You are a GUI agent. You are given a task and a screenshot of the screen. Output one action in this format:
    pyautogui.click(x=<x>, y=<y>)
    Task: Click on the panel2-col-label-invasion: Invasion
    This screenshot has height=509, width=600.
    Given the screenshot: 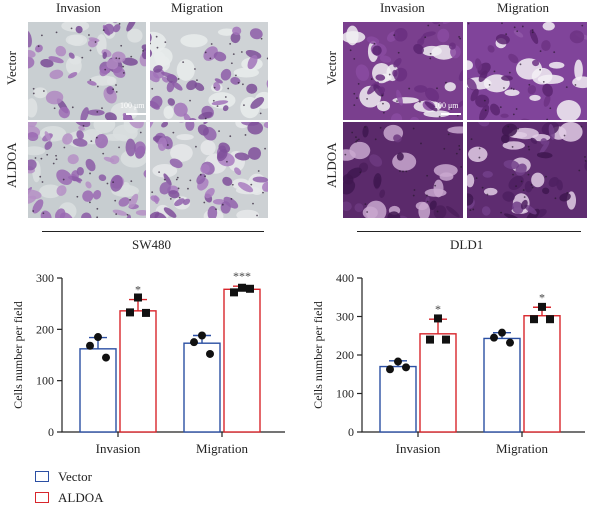 What is the action you would take?
    pyautogui.click(x=402, y=7)
    